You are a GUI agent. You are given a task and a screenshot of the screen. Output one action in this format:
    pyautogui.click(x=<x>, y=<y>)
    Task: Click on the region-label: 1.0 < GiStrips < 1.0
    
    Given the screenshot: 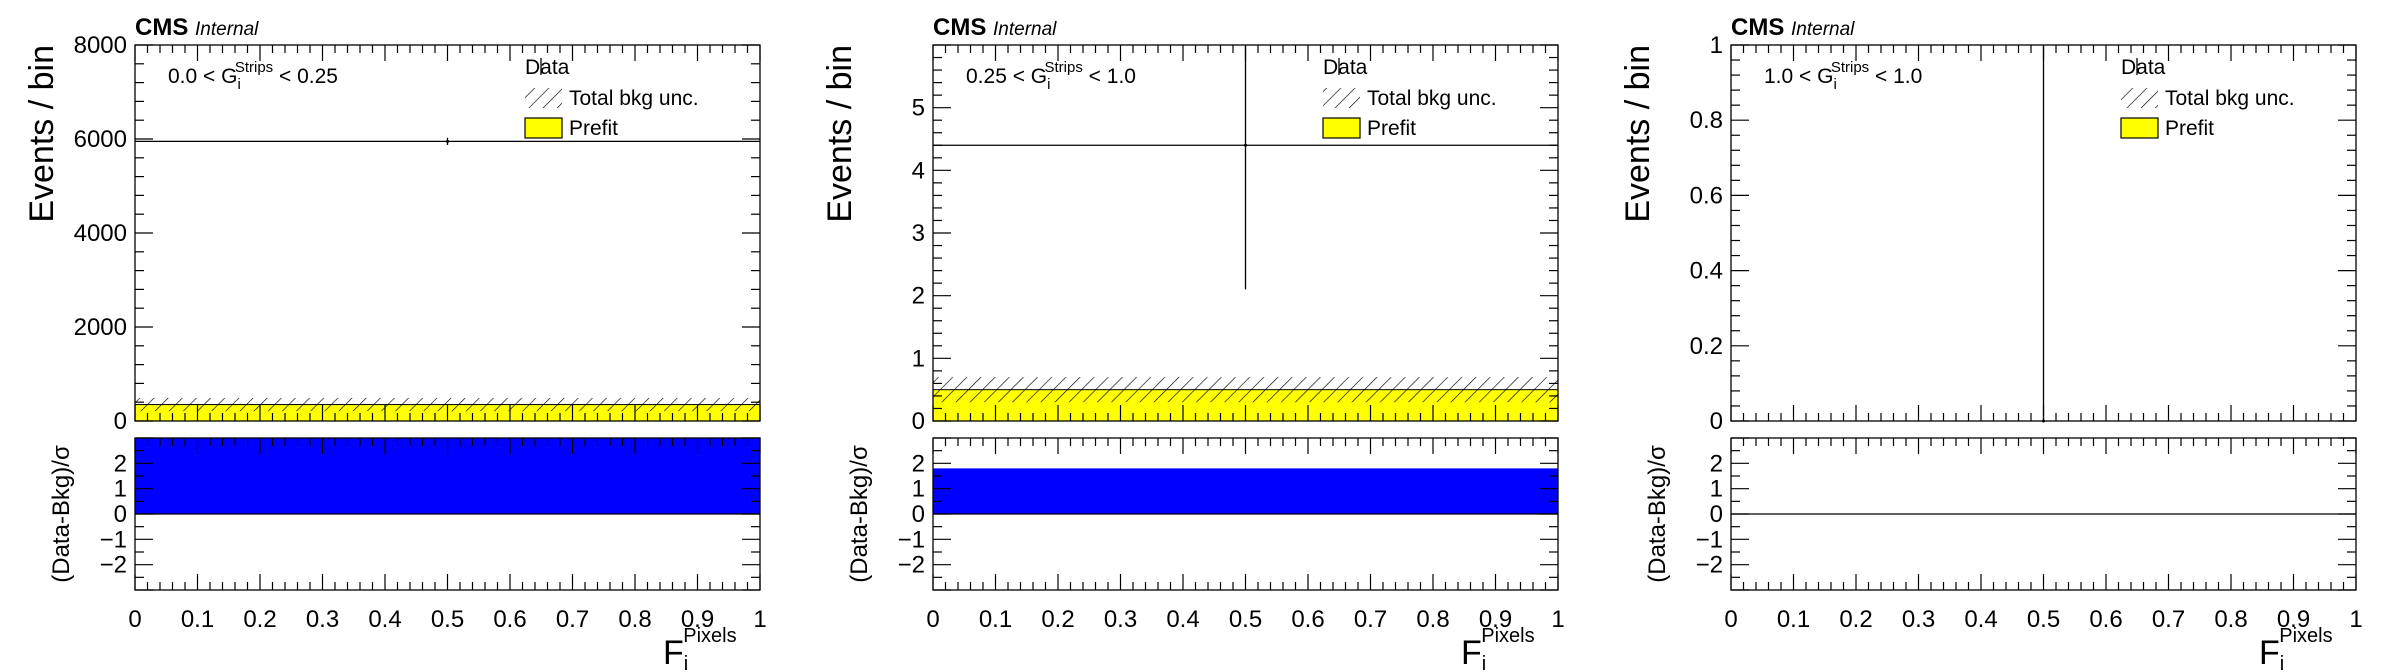 What is the action you would take?
    pyautogui.click(x=1843, y=76)
    